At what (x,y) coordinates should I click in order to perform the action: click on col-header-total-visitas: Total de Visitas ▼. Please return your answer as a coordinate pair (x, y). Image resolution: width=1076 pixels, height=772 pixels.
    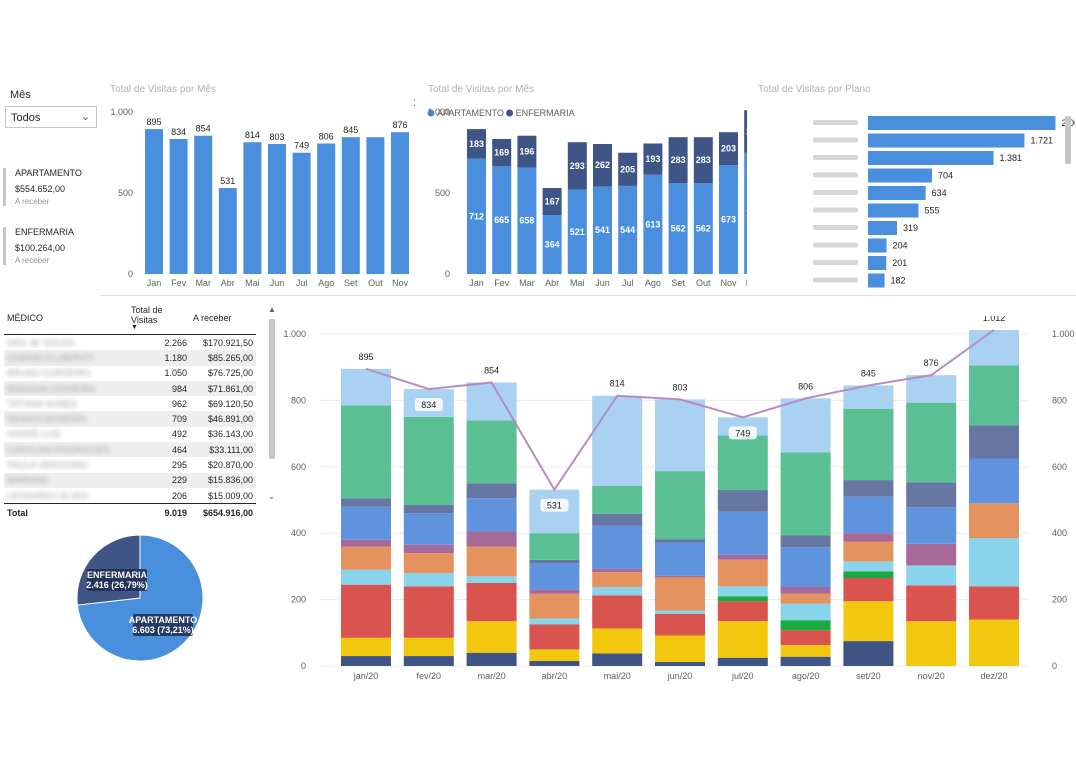
    Looking at the image, I should click on (159, 319).